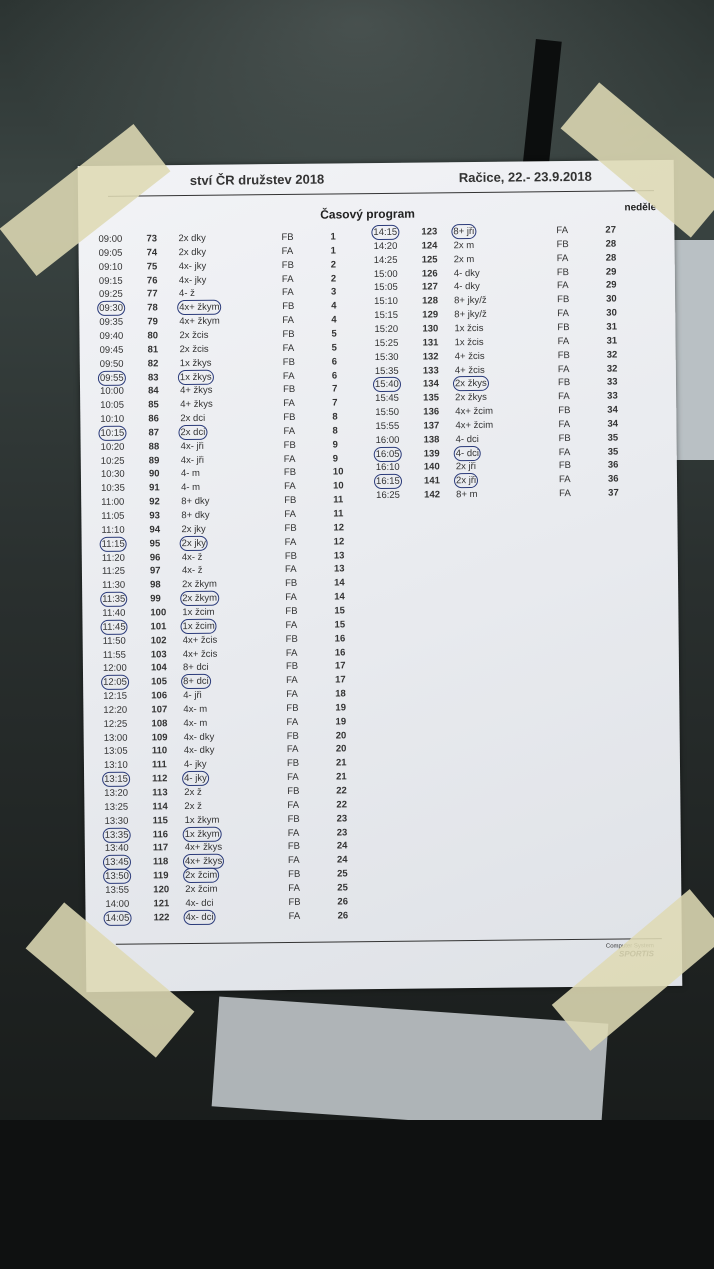 The width and height of the screenshot is (714, 1269). What do you see at coordinates (110, 295) in the screenshot?
I see `cell-time: 09:25` at bounding box center [110, 295].